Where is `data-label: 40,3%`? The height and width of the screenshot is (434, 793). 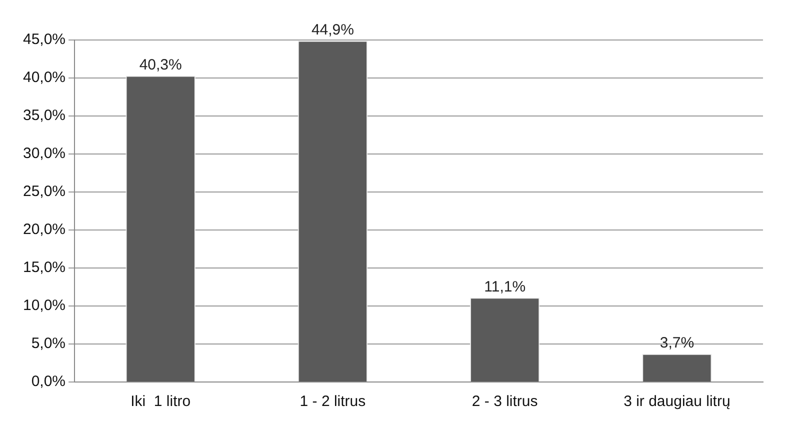
data-label: 40,3% is located at coordinates (160, 65).